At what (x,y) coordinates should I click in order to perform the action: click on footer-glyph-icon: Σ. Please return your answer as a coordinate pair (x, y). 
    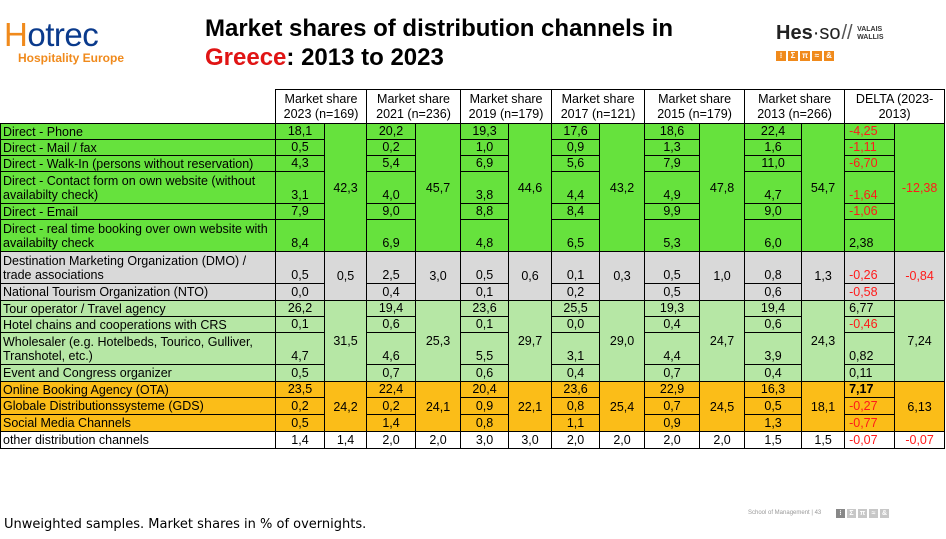
    Looking at the image, I should click on (851, 513).